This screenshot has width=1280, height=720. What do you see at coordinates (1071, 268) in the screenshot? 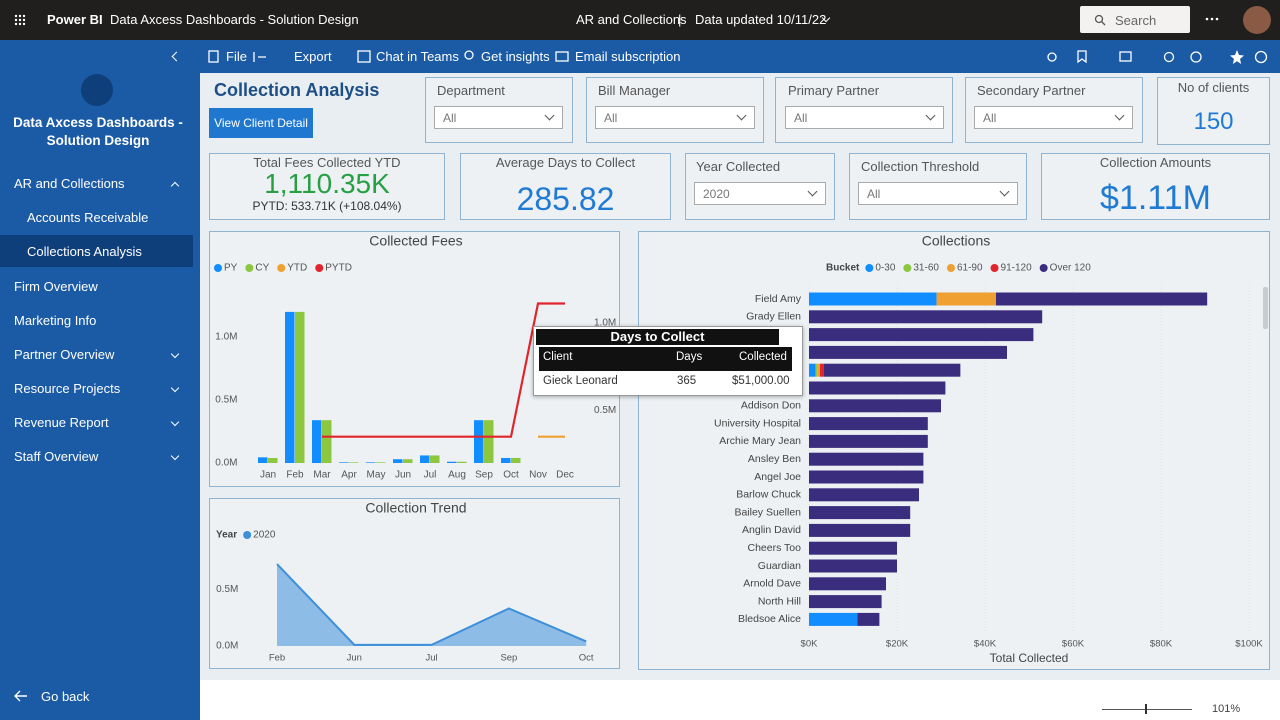
I see `legend-label: Over 120` at bounding box center [1071, 268].